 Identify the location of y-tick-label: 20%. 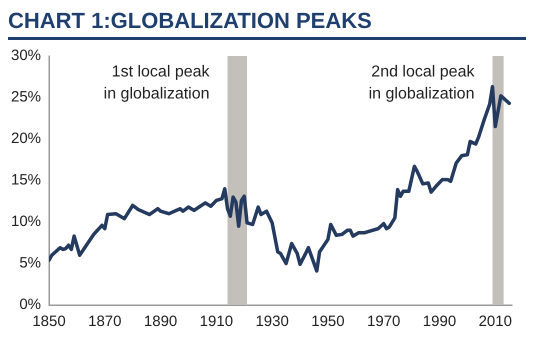
(26, 139).